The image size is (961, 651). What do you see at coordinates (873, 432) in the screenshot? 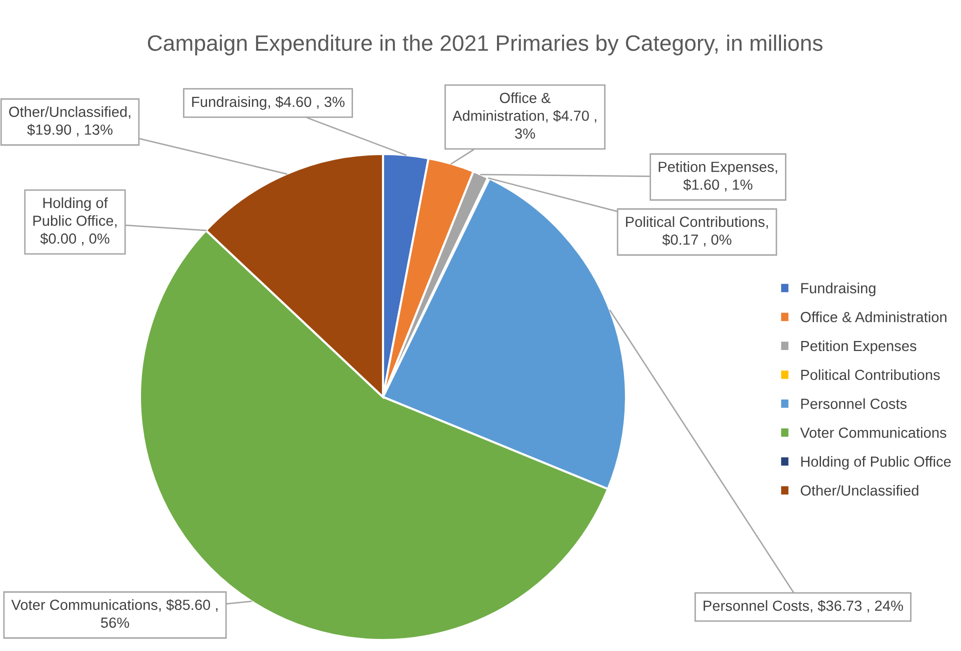
I see `legend-label: Voter Communications` at bounding box center [873, 432].